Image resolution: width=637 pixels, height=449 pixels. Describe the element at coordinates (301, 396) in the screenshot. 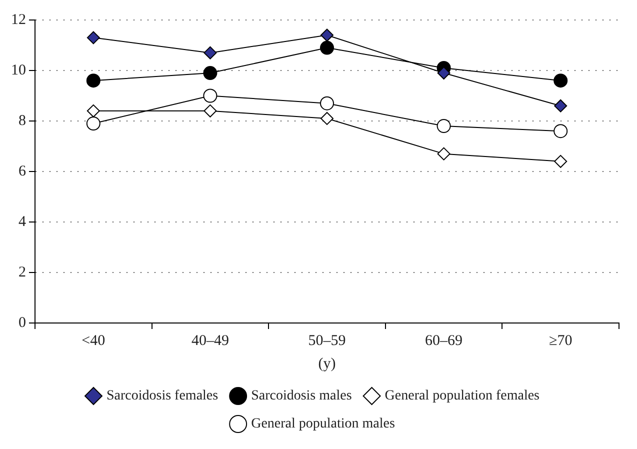

I see `legend-label: Sarcoidosis males` at that location.